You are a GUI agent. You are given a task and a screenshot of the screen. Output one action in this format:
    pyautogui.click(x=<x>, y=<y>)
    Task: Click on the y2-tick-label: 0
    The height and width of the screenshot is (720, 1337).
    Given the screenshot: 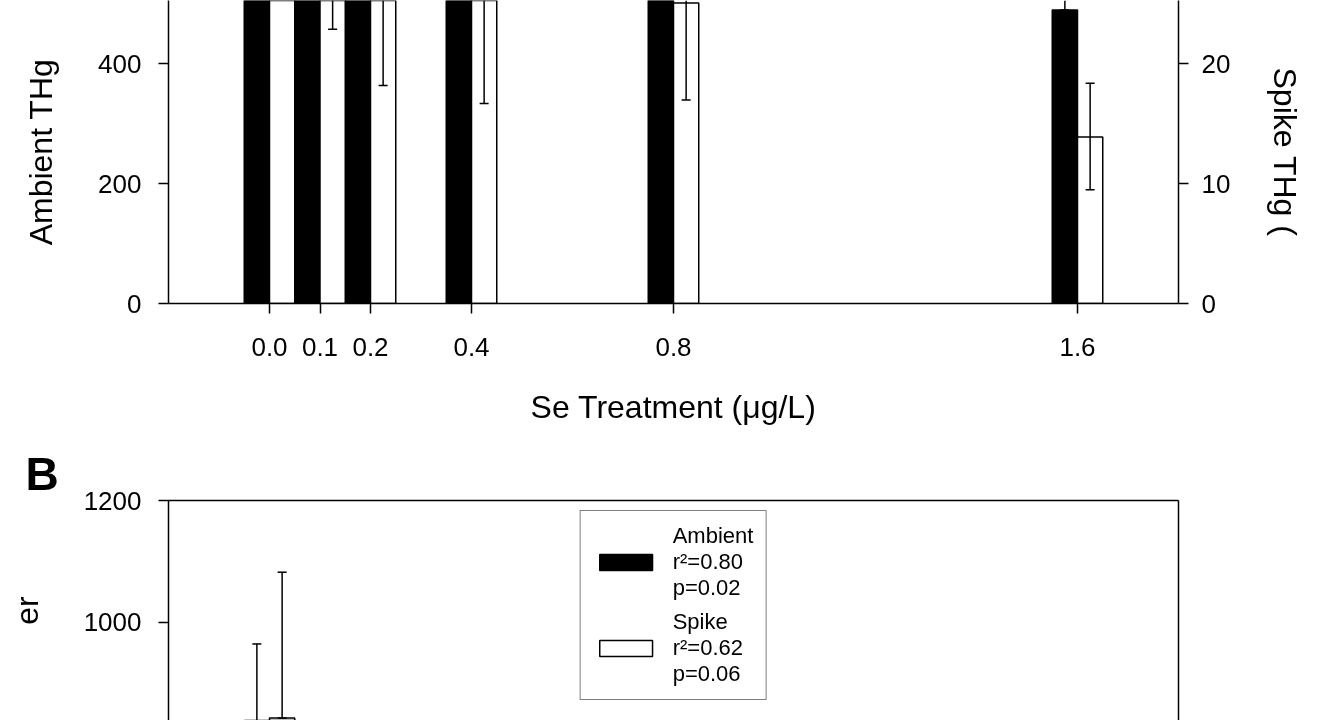 What is the action you would take?
    pyautogui.click(x=1208, y=303)
    